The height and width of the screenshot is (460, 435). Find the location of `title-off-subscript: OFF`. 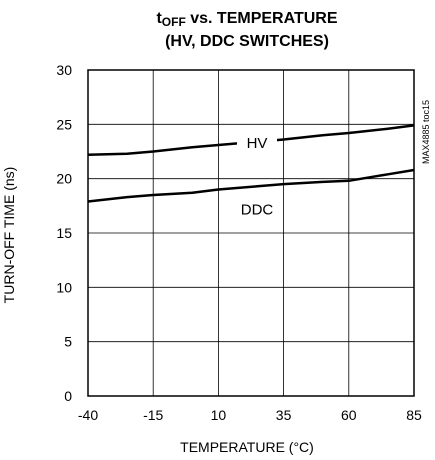

title-off-subscript: OFF is located at coordinates (174, 22).